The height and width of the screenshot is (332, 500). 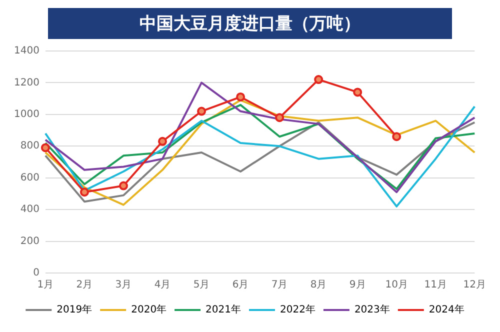 What do you see at coordinates (298, 310) in the screenshot?
I see `legend-label: 2022年` at bounding box center [298, 310].